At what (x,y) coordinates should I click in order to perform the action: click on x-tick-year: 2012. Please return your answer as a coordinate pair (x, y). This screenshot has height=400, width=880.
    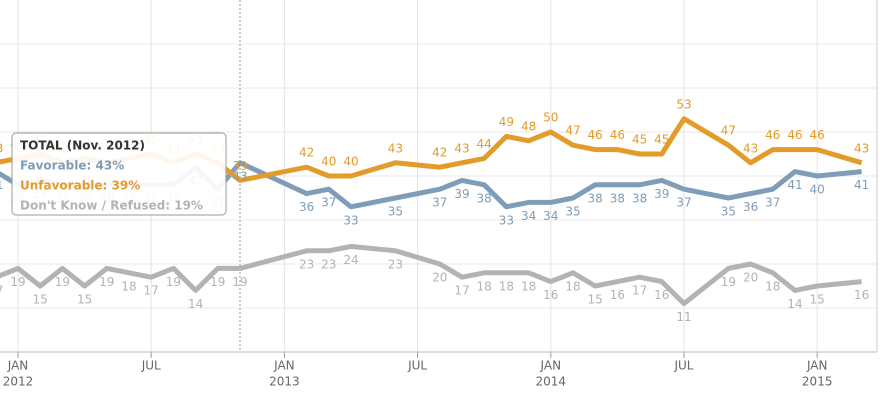
    Looking at the image, I should click on (18, 382).